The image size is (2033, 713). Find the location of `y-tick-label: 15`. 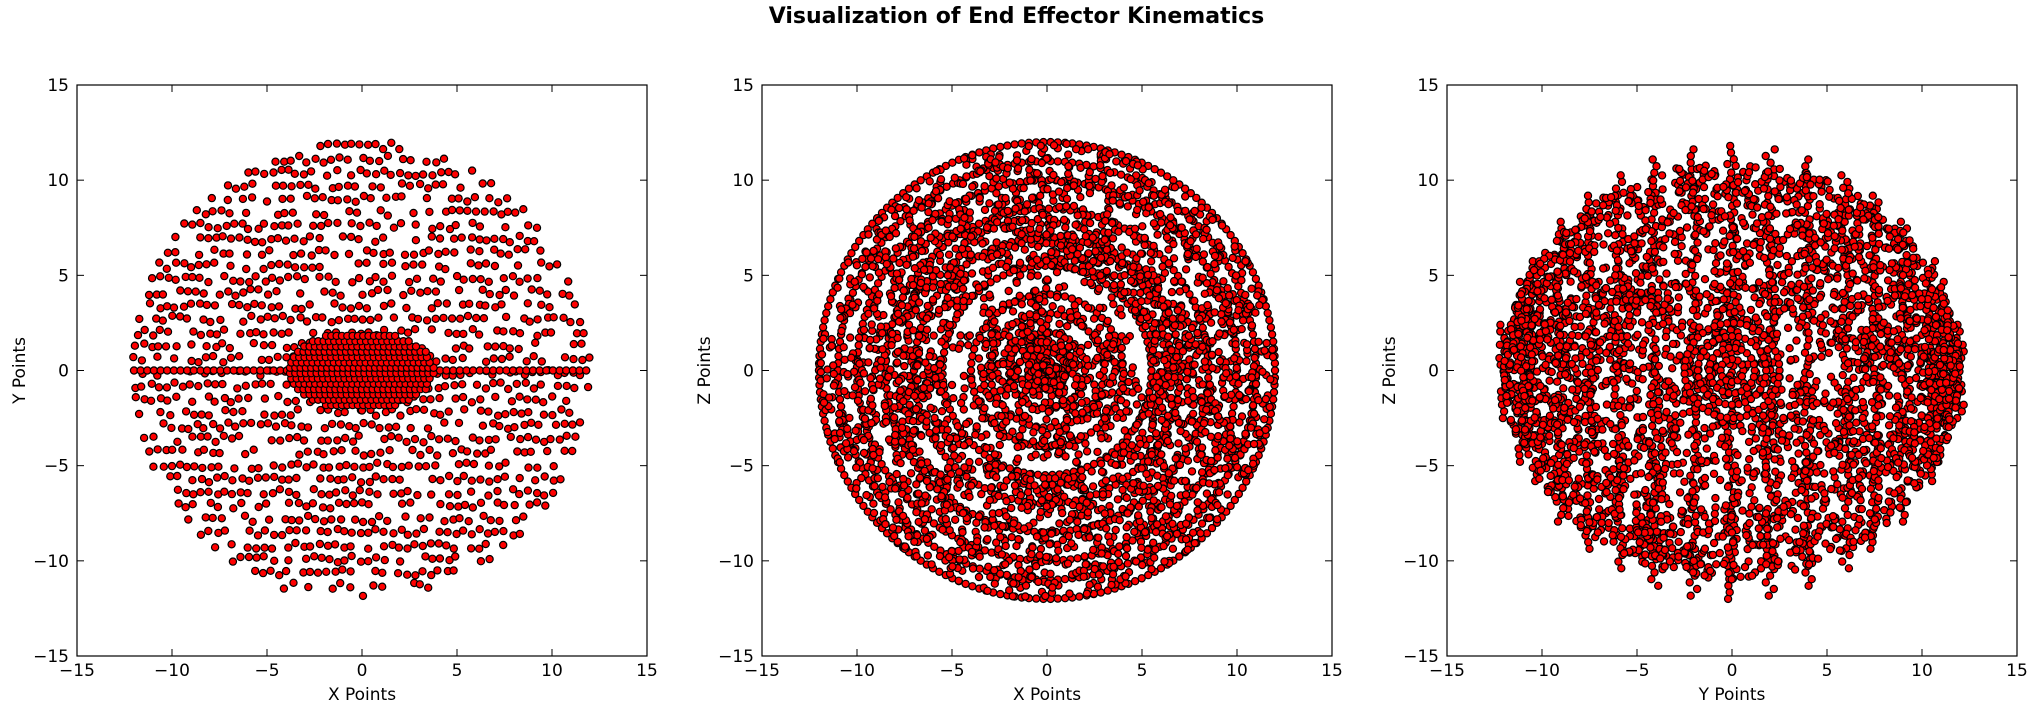

y-tick-label: 15 is located at coordinates (58, 86).